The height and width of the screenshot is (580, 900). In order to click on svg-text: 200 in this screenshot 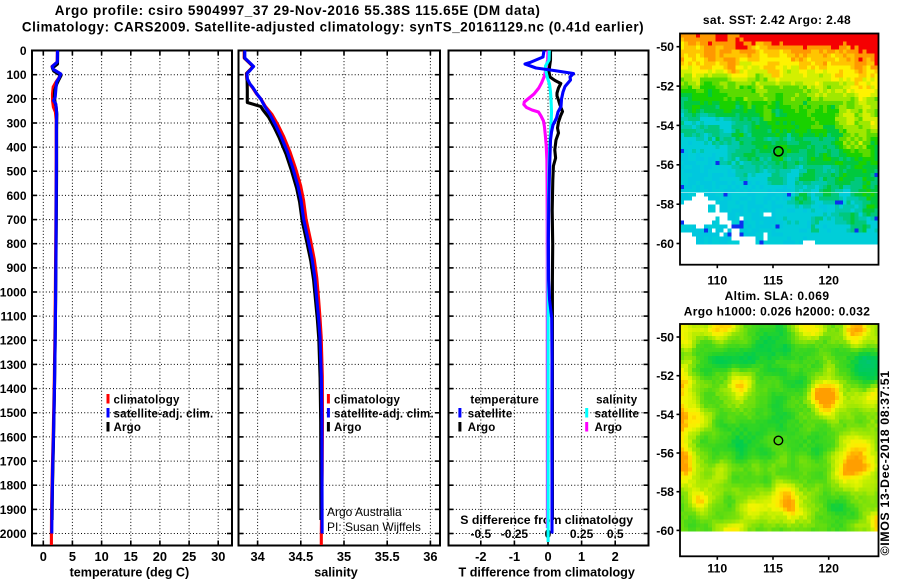, I will do `click(16, 99)`.